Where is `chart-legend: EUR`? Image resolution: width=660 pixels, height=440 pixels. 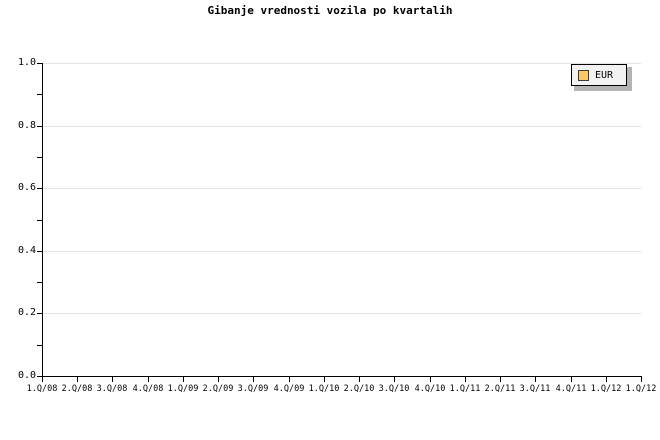 chart-legend: EUR is located at coordinates (599, 75).